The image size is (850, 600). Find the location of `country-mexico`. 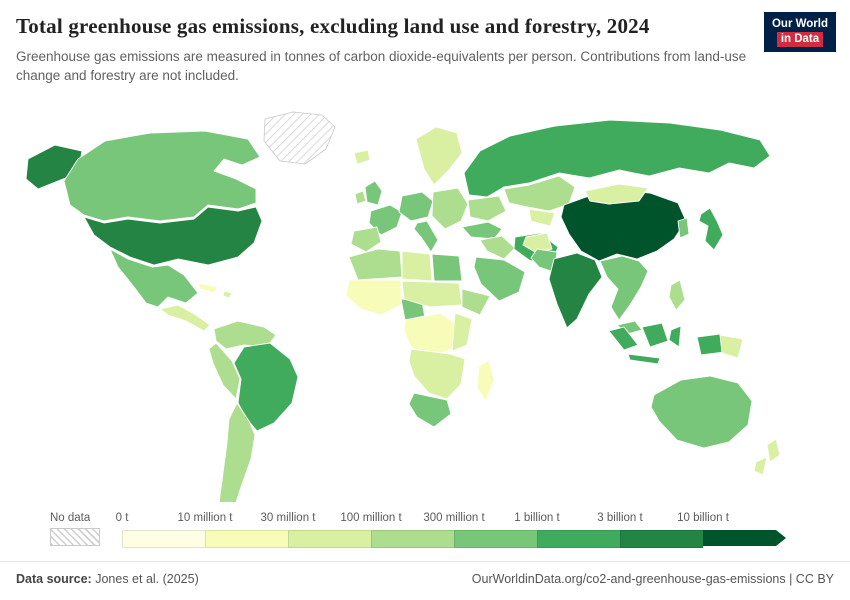

country-mexico is located at coordinates (154, 278).